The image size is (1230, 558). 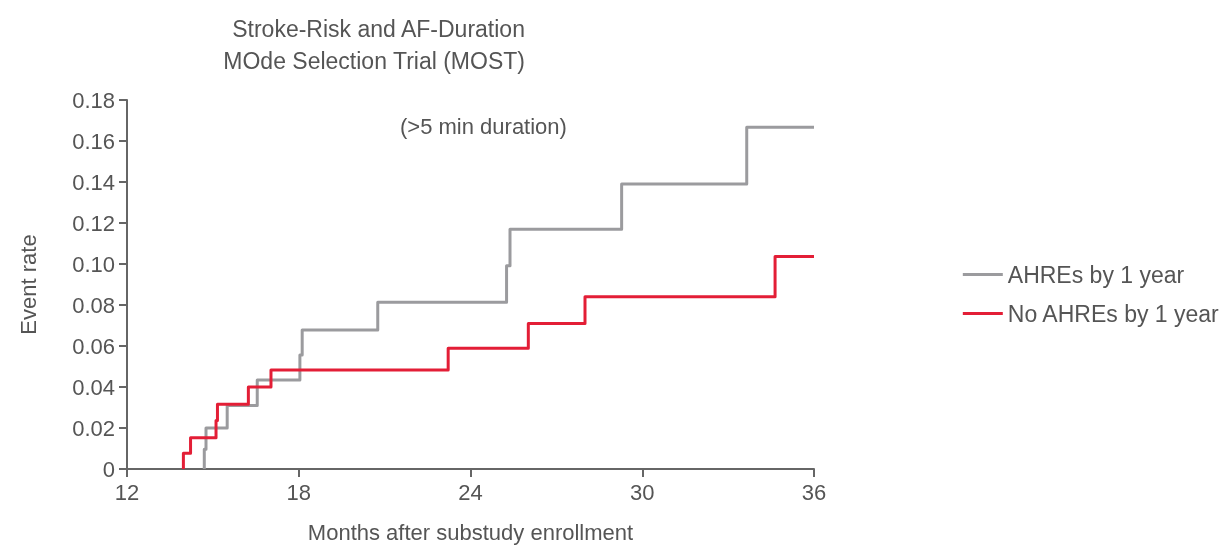 I want to click on y-tick-label: 0.10, so click(x=93, y=264).